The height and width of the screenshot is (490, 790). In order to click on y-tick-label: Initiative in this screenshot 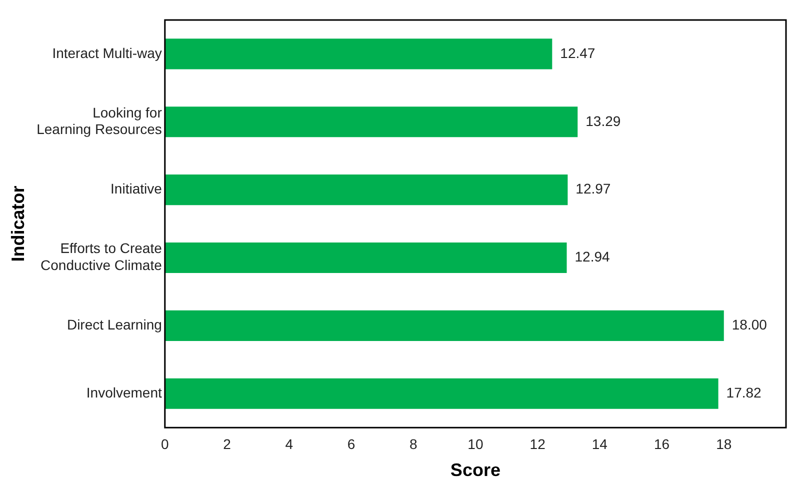, I will do `click(136, 188)`.